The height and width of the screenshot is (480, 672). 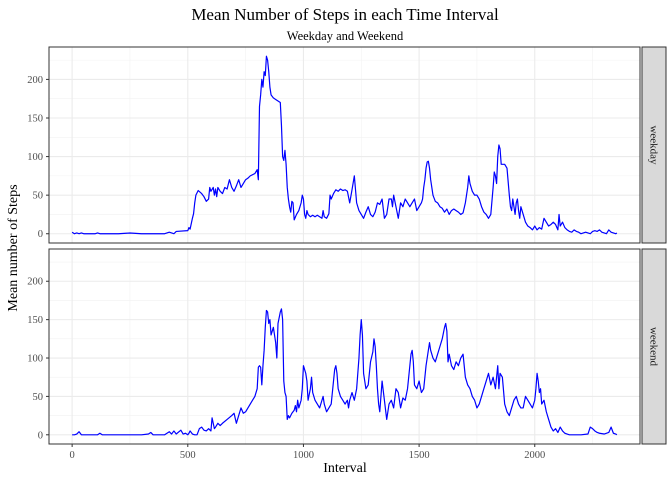 I want to click on facet-strip-label: weekend, so click(x=654, y=347).